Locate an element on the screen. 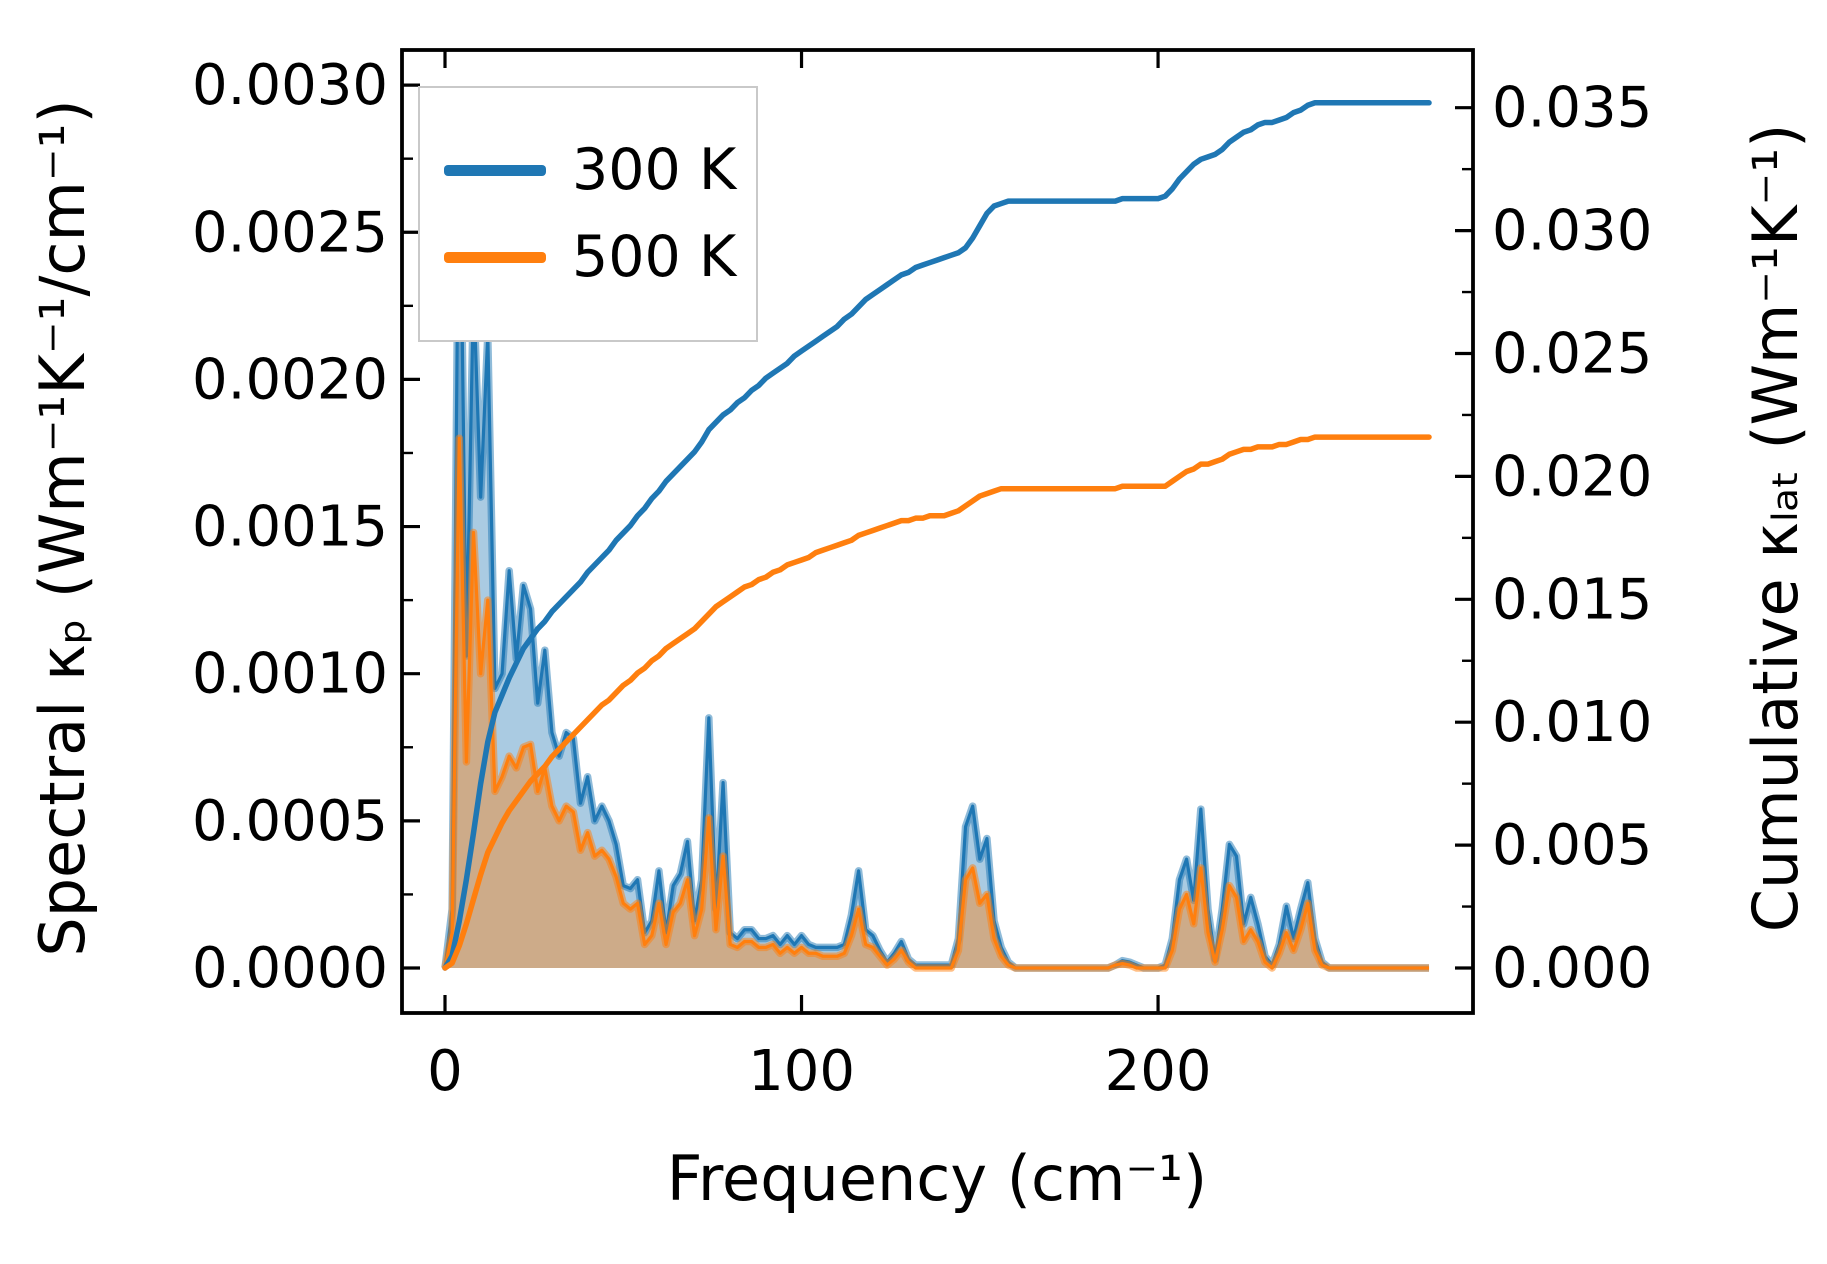 The height and width of the screenshot is (1264, 1827). legend-swatch-300k-icon is located at coordinates (495, 170).